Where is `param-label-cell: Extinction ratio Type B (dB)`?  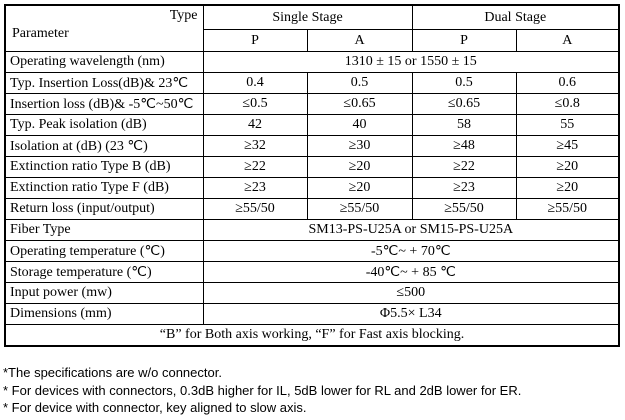 param-label-cell: Extinction ratio Type B (dB) is located at coordinates (104, 167).